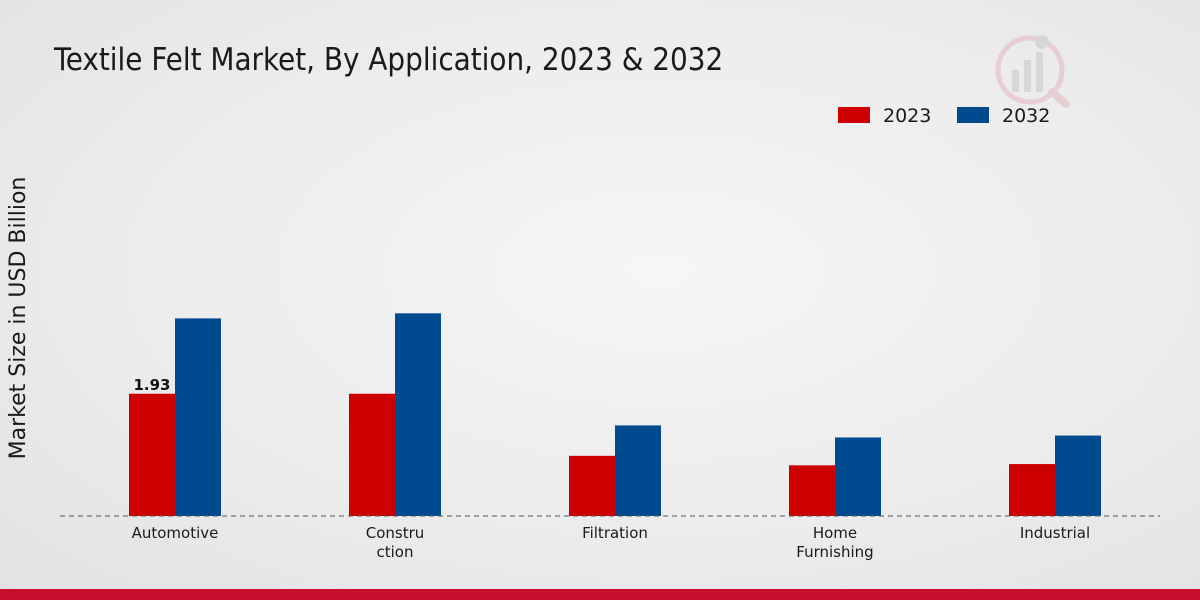 This screenshot has height=600, width=1200. What do you see at coordinates (1026, 116) in the screenshot?
I see `legend-label-2032: 2032` at bounding box center [1026, 116].